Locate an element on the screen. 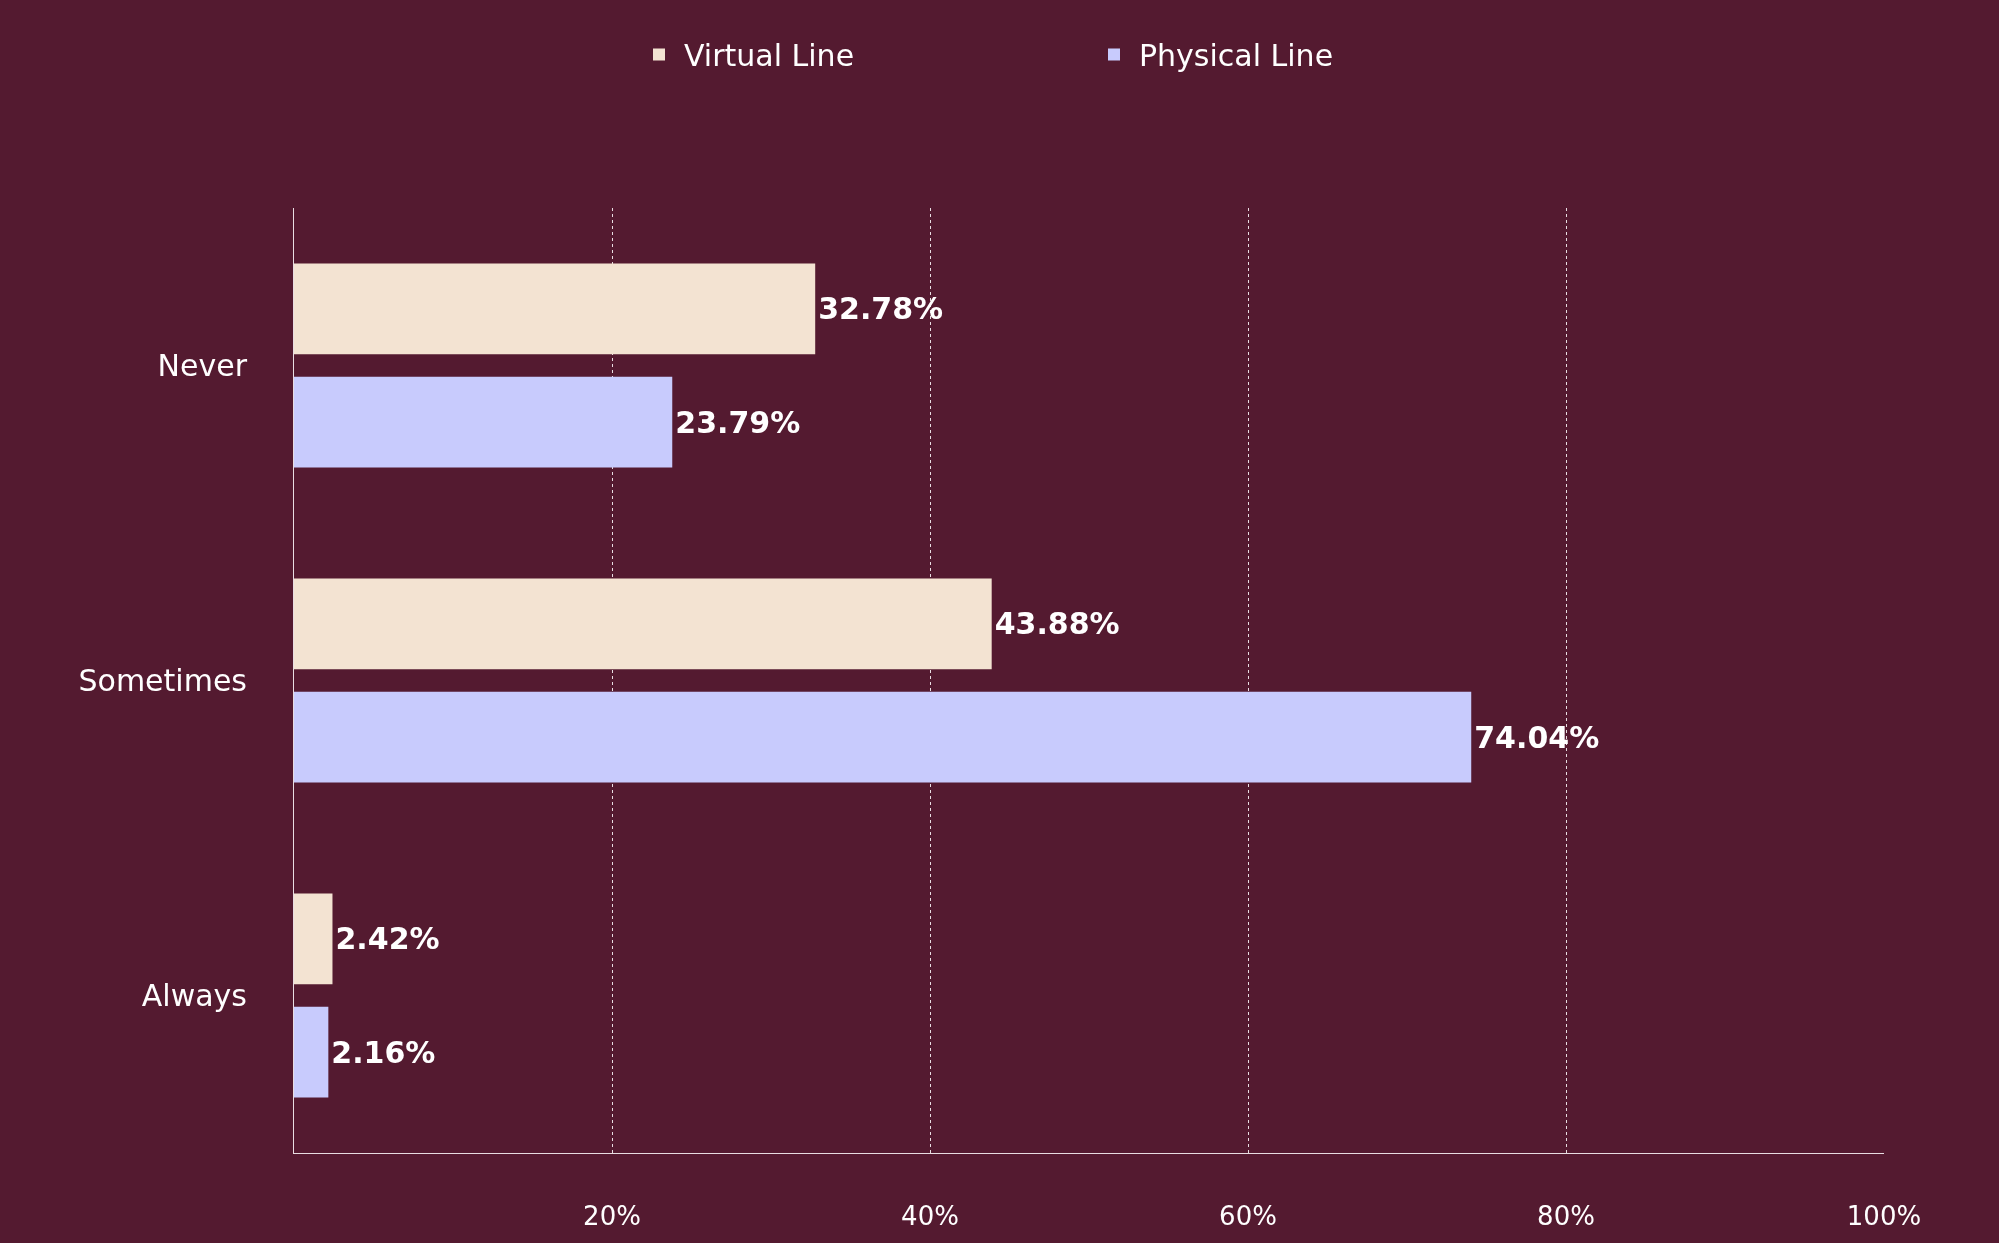 Image resolution: width=1999 pixels, height=1243 pixels. data-label: 43.88% is located at coordinates (1057, 624).